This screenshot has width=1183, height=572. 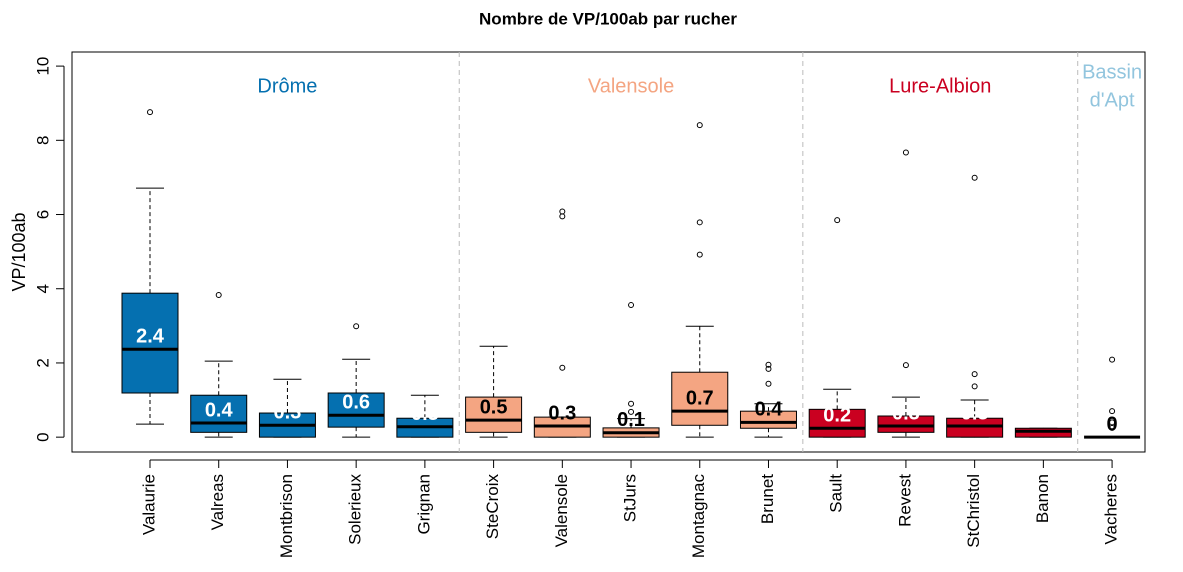 I want to click on x-tick-label: SteCroix, so click(x=492, y=507).